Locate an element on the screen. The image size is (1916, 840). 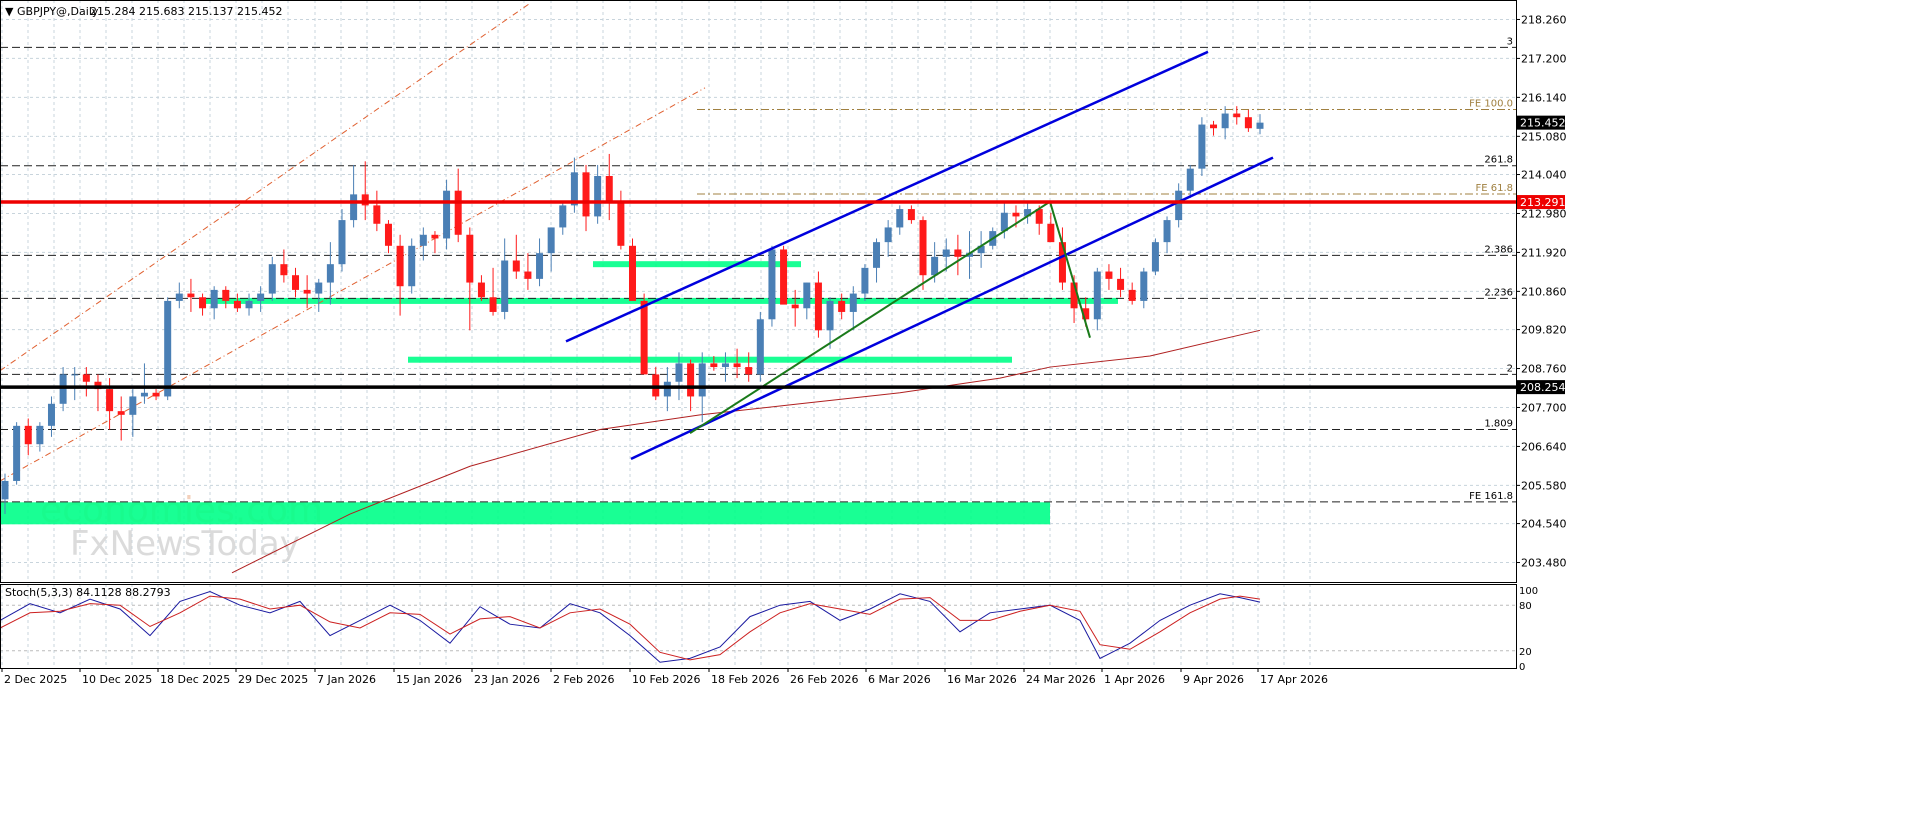
level-label: FE 61.8 is located at coordinates (1494, 188).